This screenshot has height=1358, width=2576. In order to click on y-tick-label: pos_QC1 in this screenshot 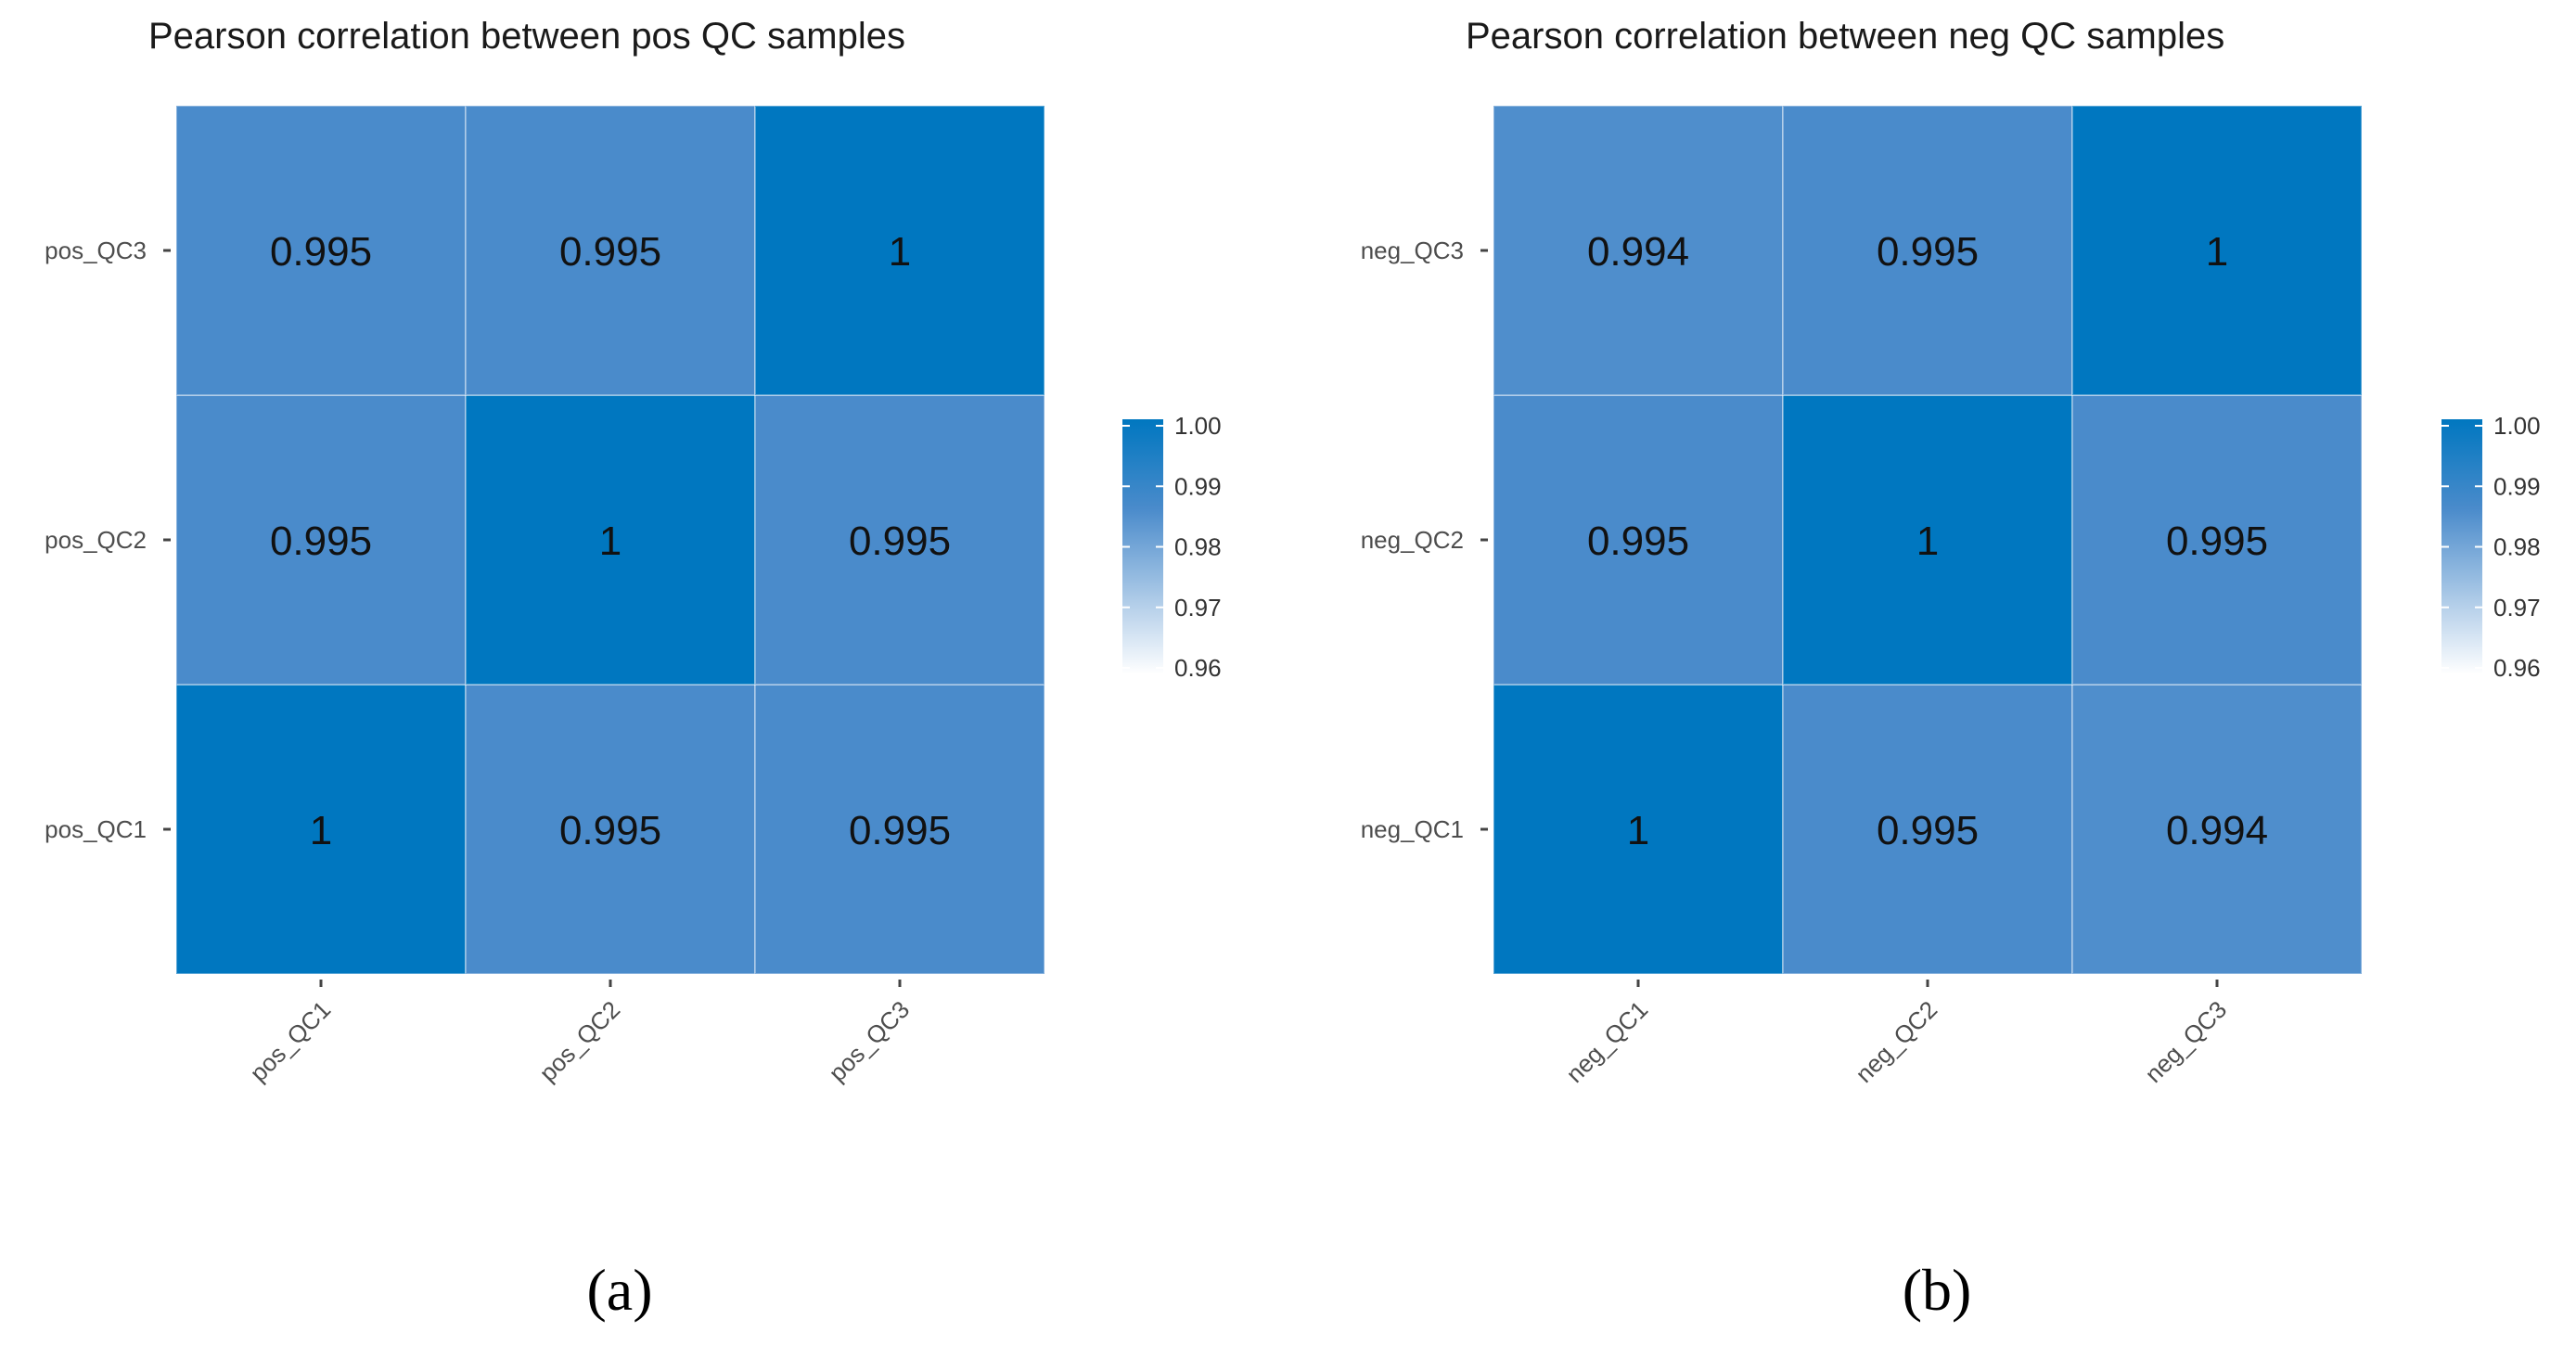, I will do `click(96, 829)`.